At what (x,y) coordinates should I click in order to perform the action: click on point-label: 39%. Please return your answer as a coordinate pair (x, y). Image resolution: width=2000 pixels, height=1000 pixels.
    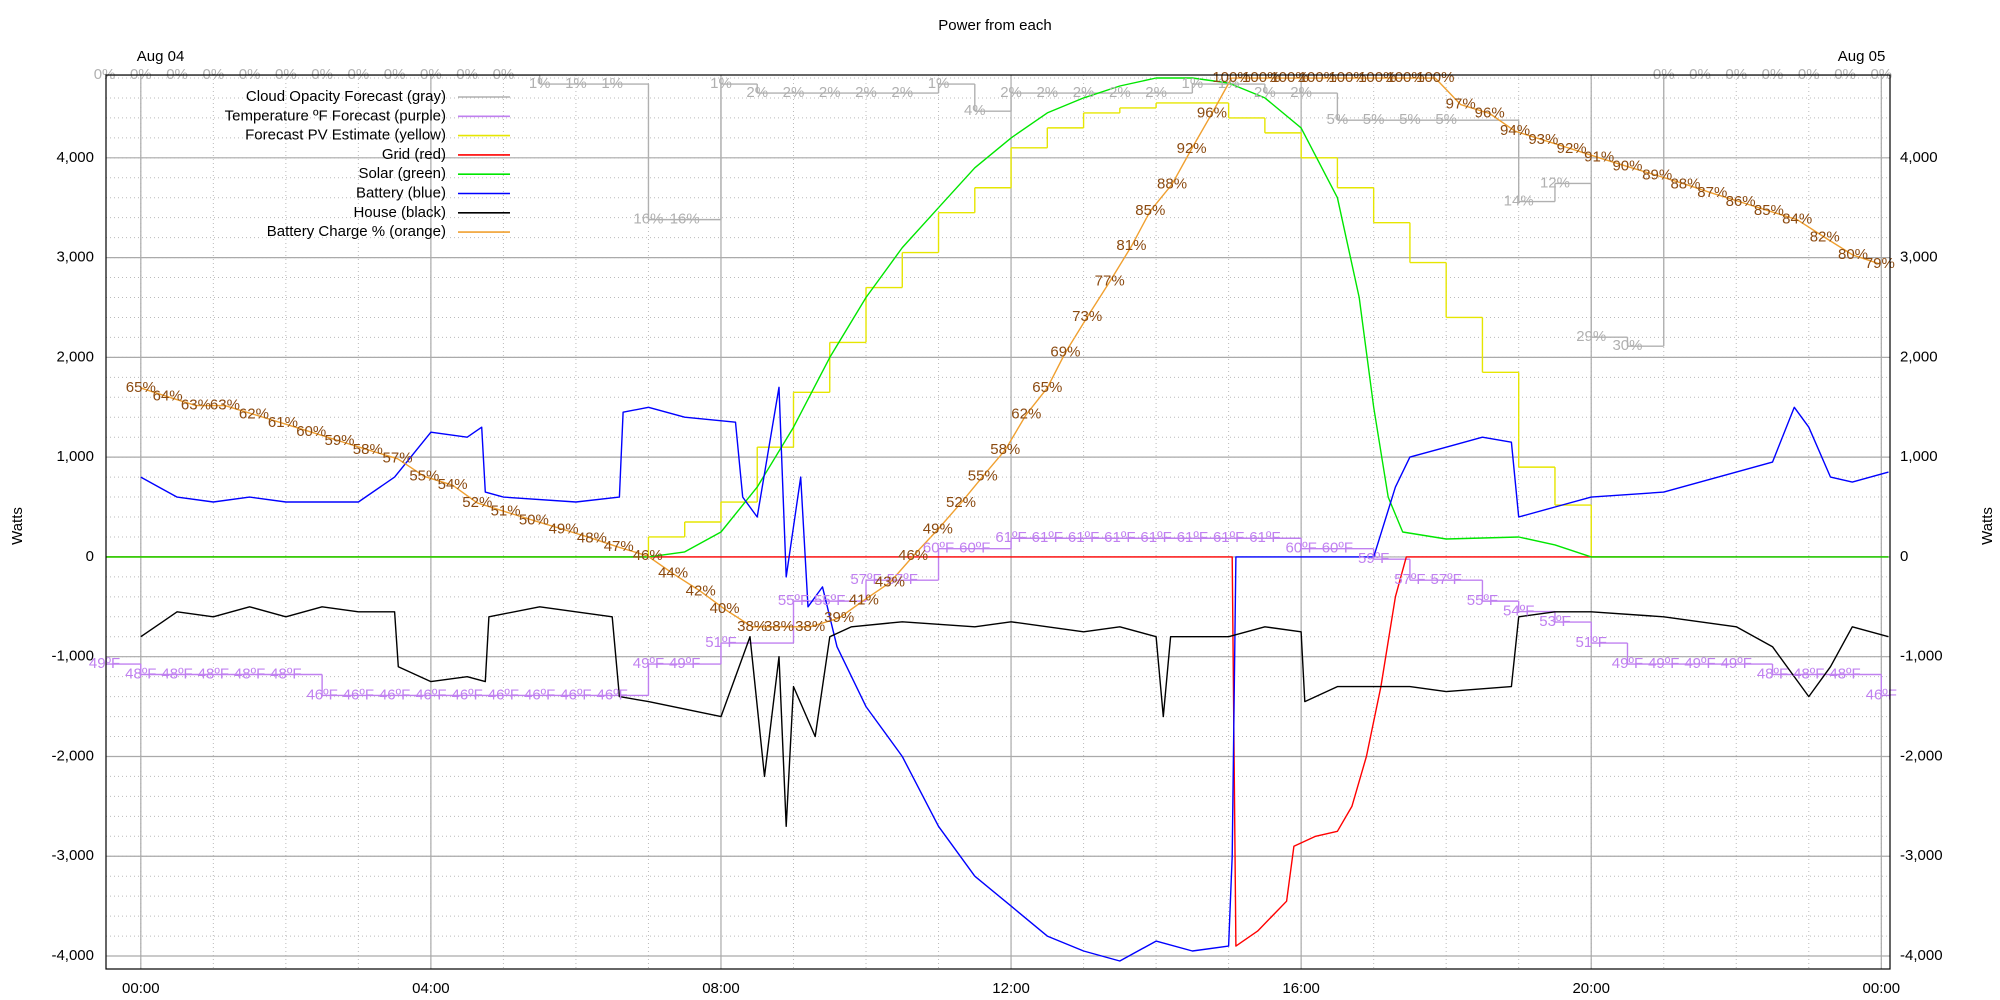
    Looking at the image, I should click on (839, 617).